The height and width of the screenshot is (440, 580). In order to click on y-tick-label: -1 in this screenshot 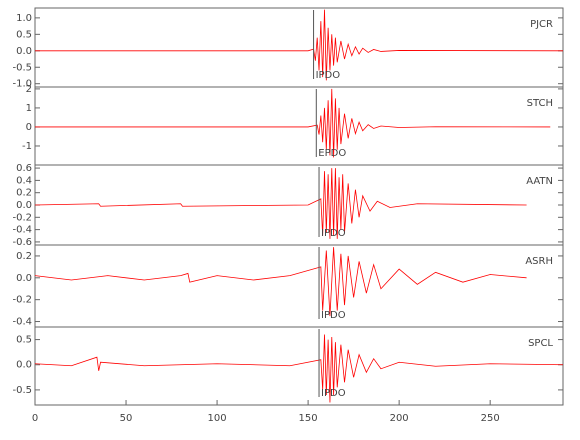, I will do `click(27, 146)`.